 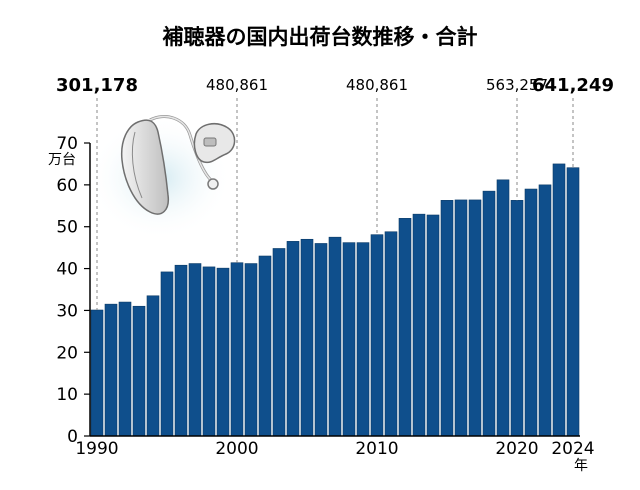 I want to click on bar-2005, so click(x=307, y=337).